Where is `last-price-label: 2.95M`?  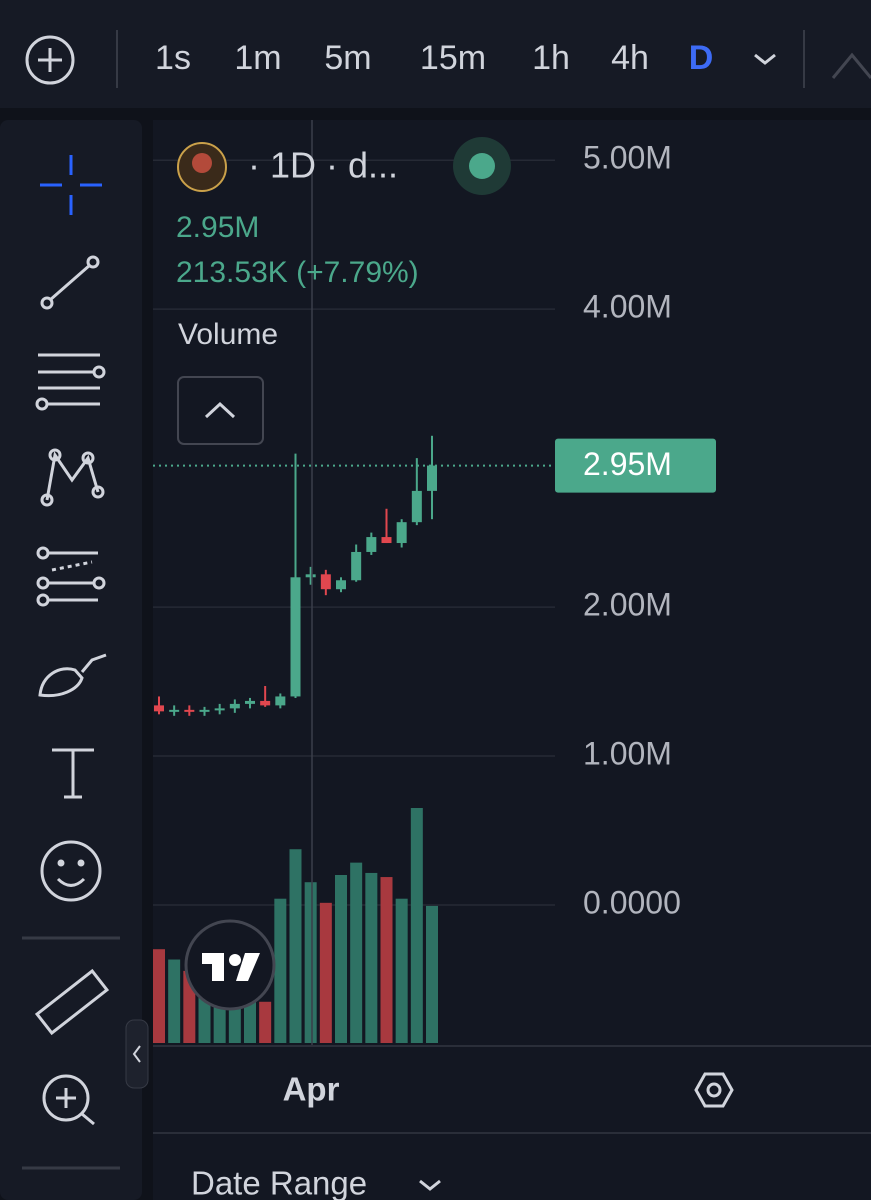
last-price-label: 2.95M is located at coordinates (627, 464).